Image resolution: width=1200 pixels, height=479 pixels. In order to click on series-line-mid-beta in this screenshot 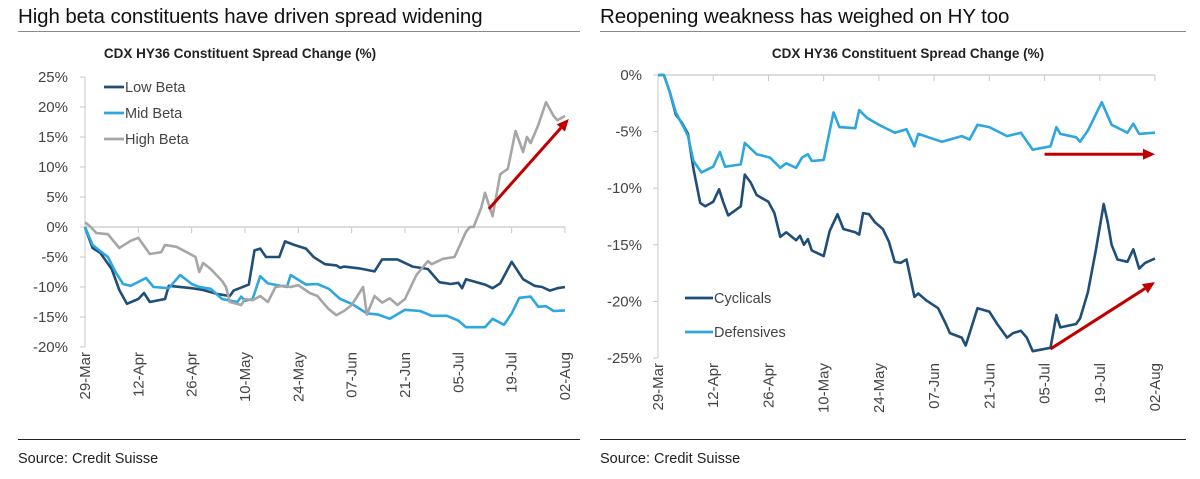, I will do `click(324, 277)`.